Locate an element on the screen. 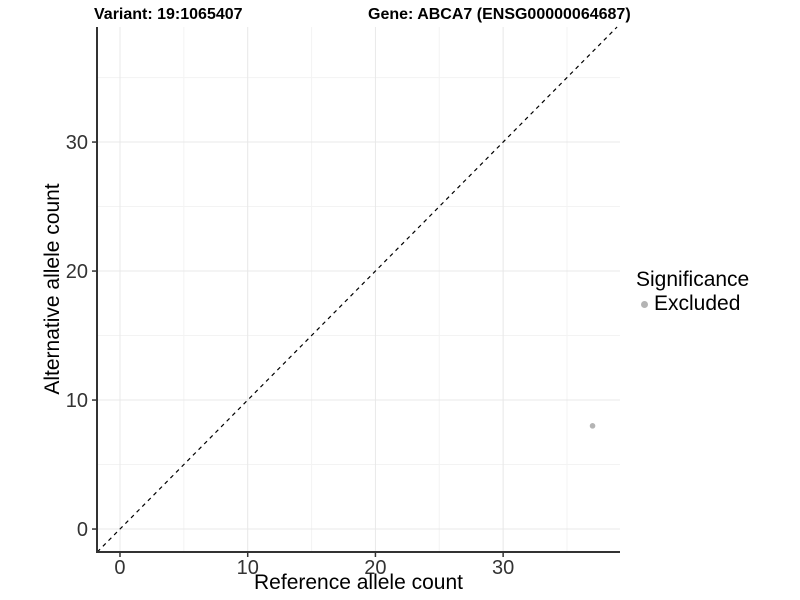 This screenshot has height=600, width=800. y-axis-label: Alternative allele count is located at coordinates (52, 289).